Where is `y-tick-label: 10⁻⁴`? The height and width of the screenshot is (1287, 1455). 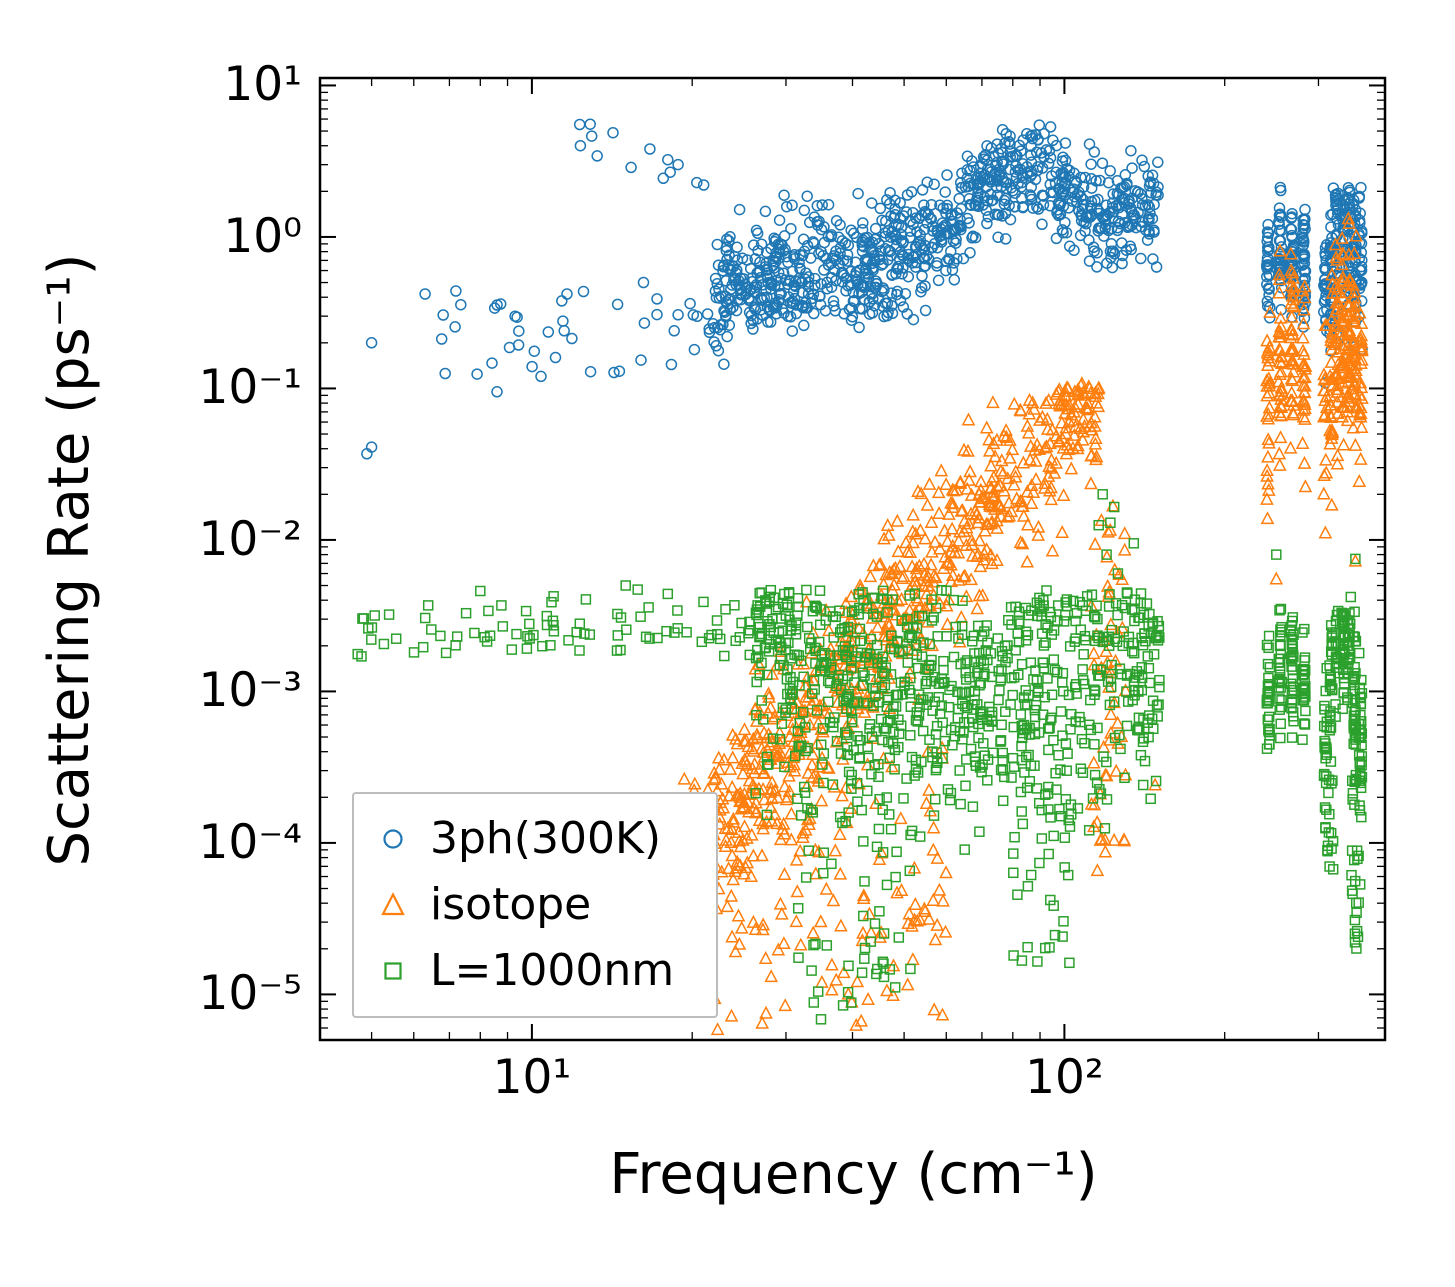
y-tick-label: 10⁻⁴ is located at coordinates (250, 842).